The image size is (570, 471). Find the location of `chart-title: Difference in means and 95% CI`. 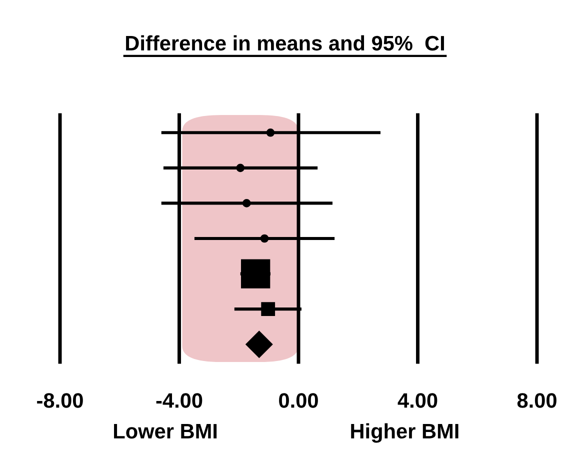

chart-title: Difference in means and 95% CI is located at coordinates (285, 43).